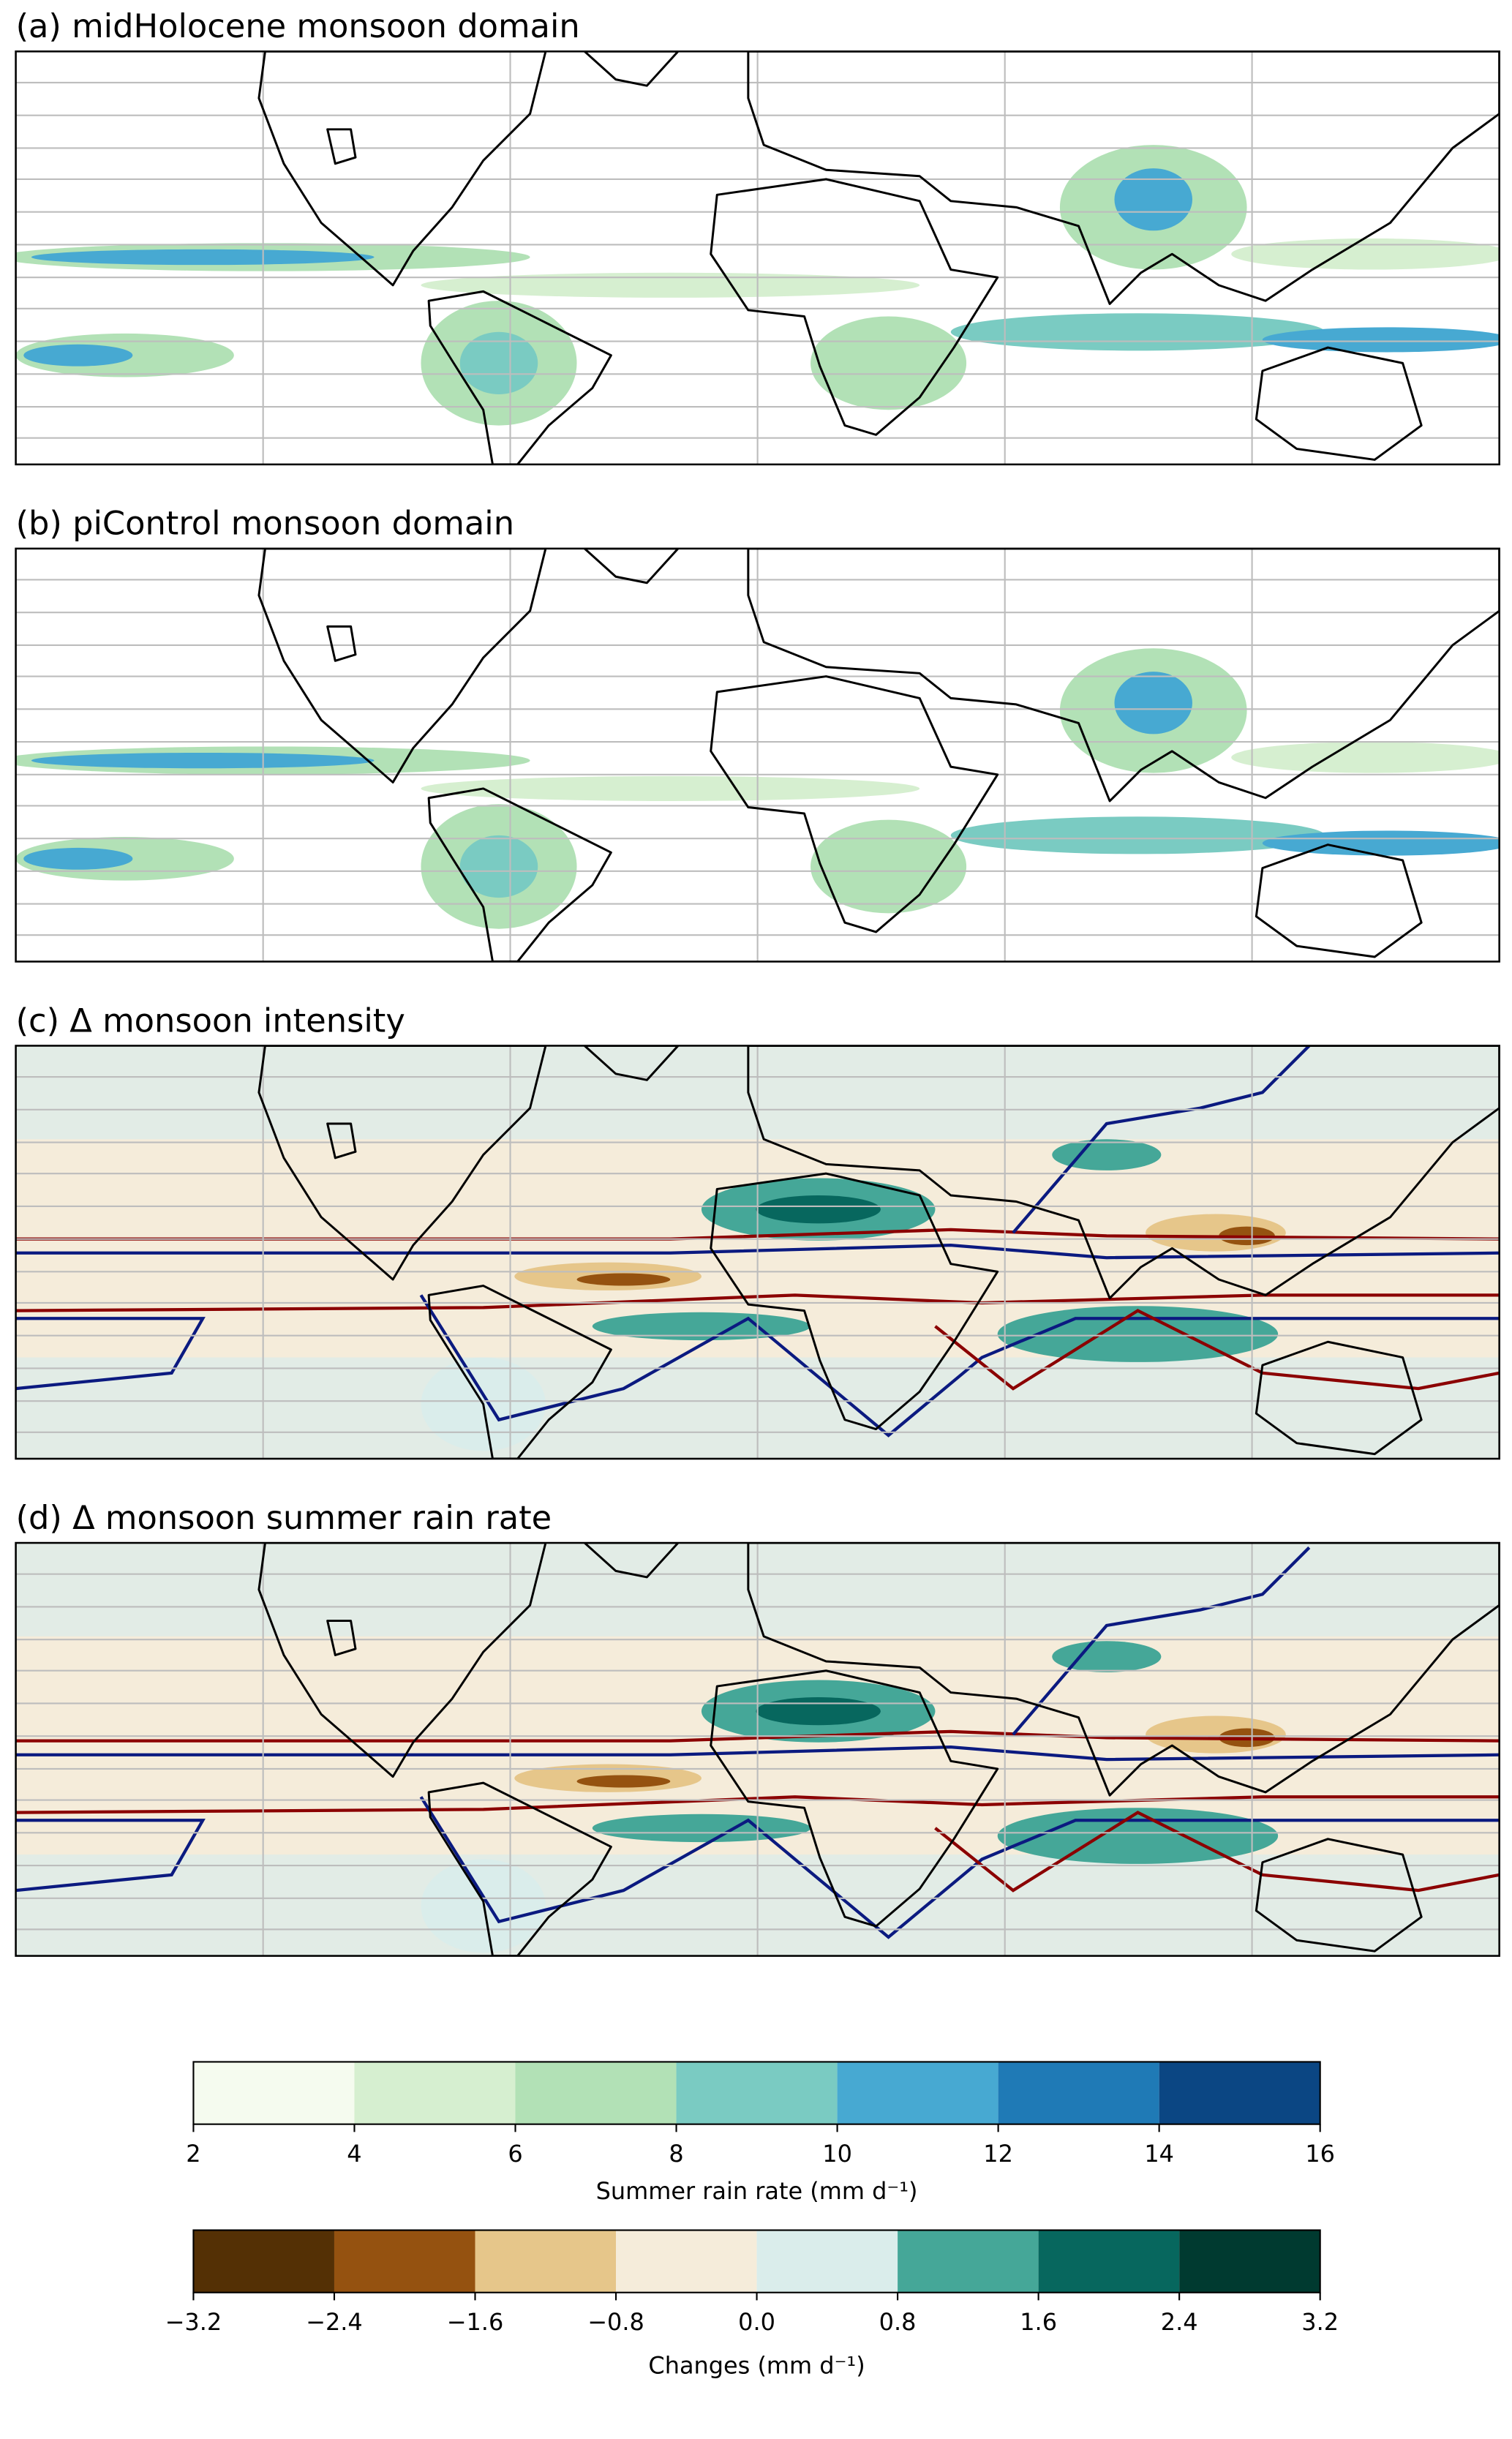 Image resolution: width=1512 pixels, height=2439 pixels. What do you see at coordinates (515, 2154) in the screenshot?
I see `colorbar-tick-label: 6` at bounding box center [515, 2154].